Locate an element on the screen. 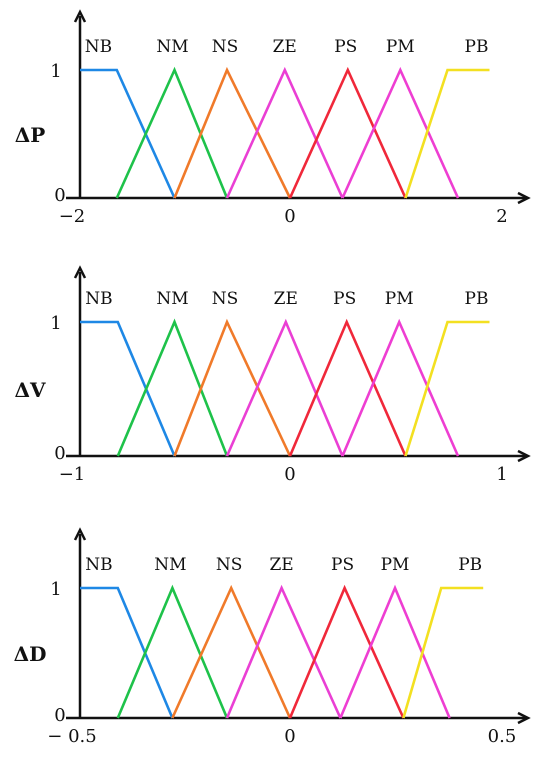 The image size is (550, 757). x-tick-label: 2 is located at coordinates (501, 216).